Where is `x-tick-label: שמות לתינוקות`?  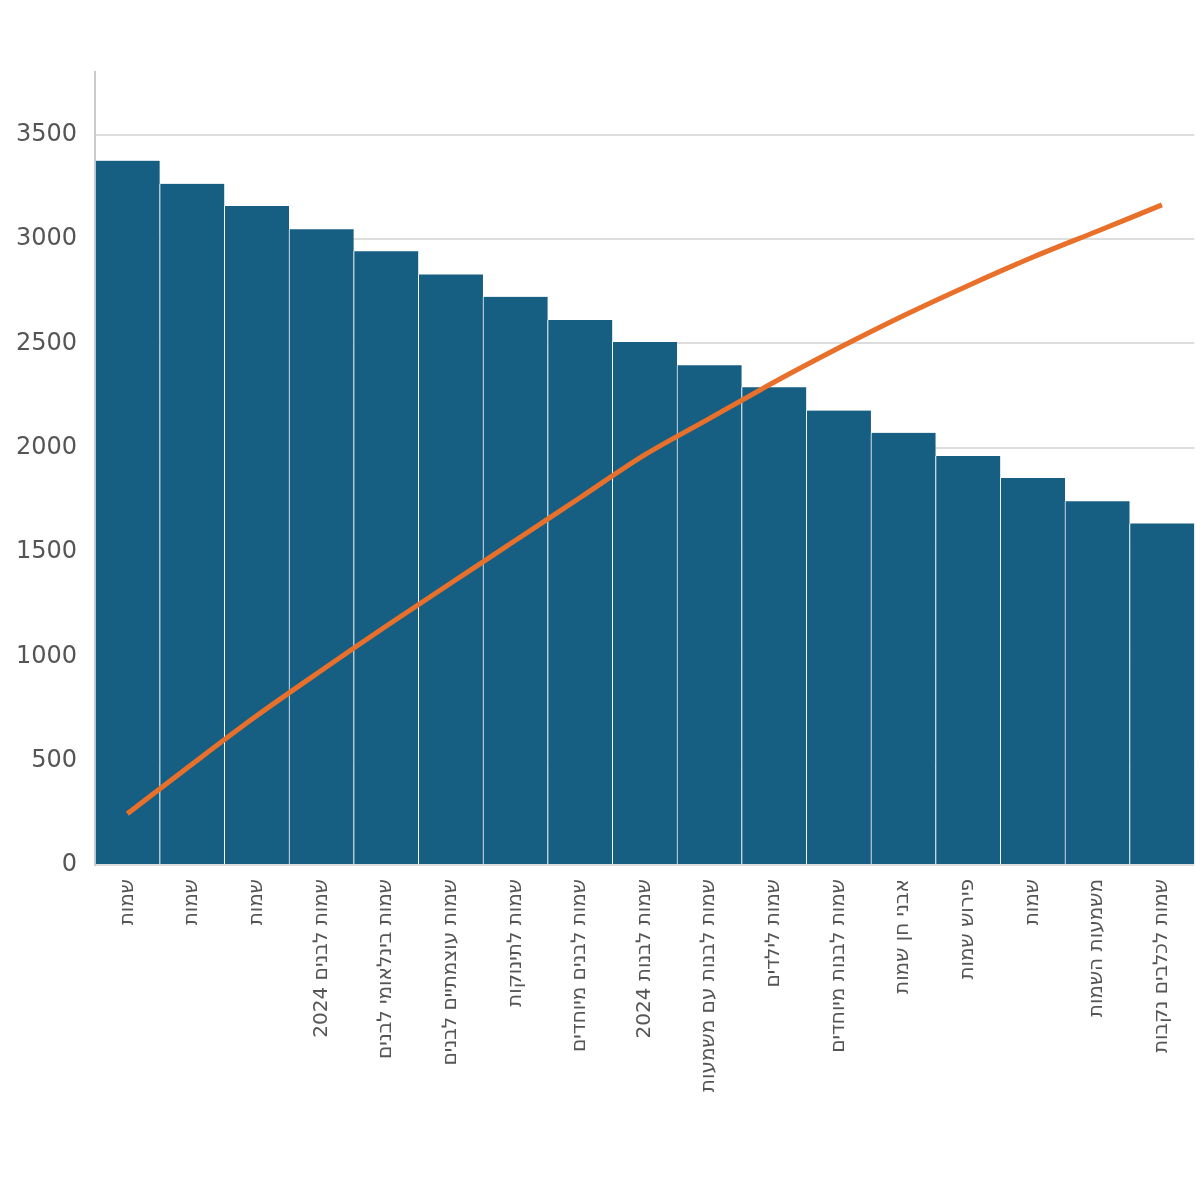
x-tick-label: שמות לתינוקות is located at coordinates (513, 943).